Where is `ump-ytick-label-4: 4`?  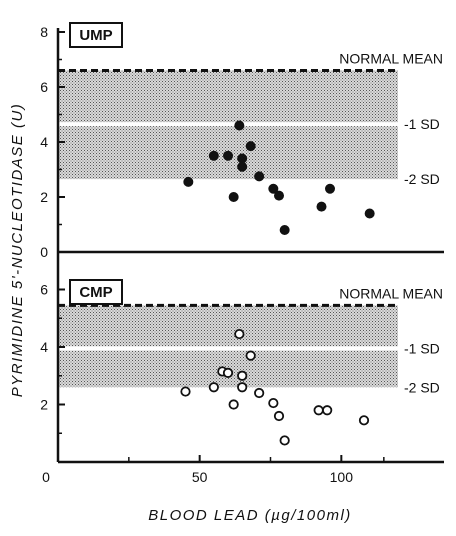 ump-ytick-label-4: 4 is located at coordinates (44, 142).